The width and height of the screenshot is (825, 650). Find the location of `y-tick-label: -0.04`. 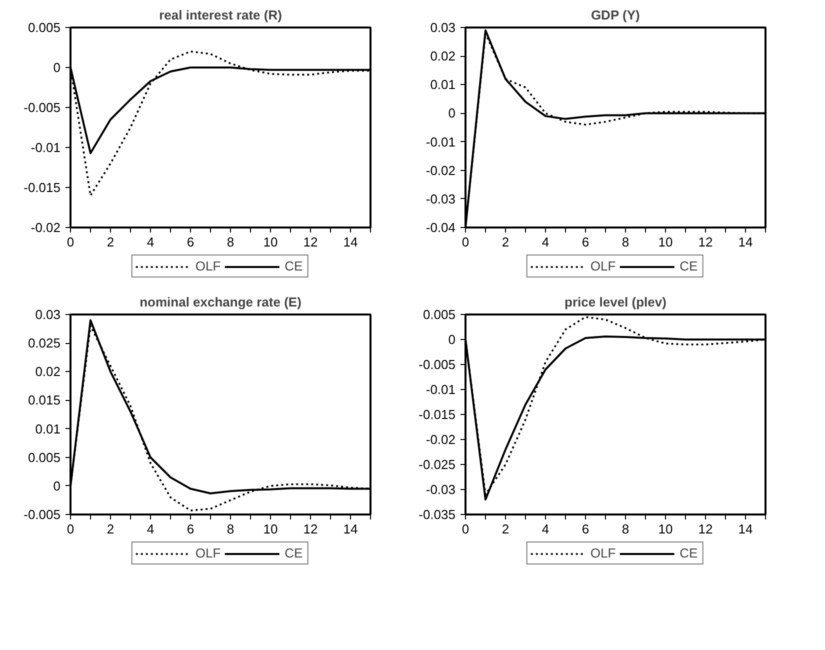

y-tick-label: -0.04 is located at coordinates (441, 227).